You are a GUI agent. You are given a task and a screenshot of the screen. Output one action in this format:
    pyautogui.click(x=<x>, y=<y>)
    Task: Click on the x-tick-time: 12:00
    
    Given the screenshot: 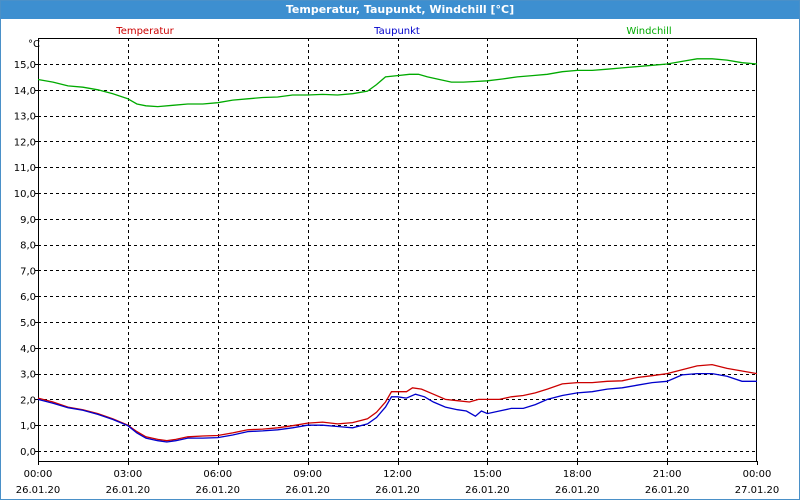 What is the action you would take?
    pyautogui.click(x=397, y=474)
    